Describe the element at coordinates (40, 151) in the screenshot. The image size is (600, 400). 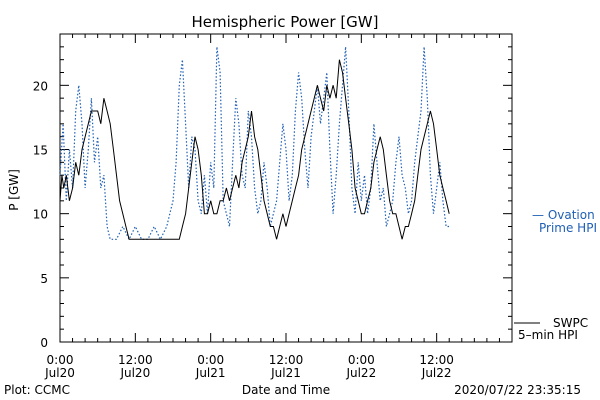
I see `y-tick-label: 15` at that location.